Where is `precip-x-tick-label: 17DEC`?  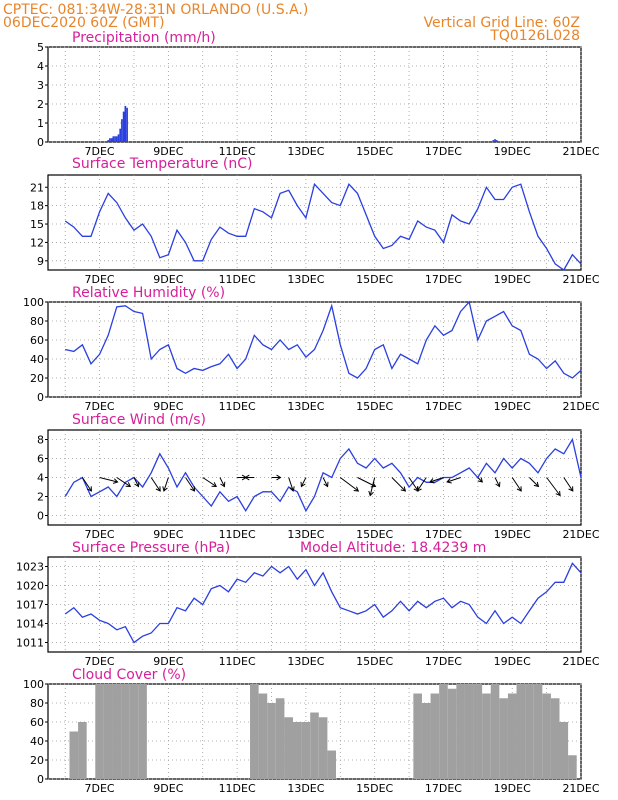
precip-x-tick-label: 17DEC is located at coordinates (443, 151).